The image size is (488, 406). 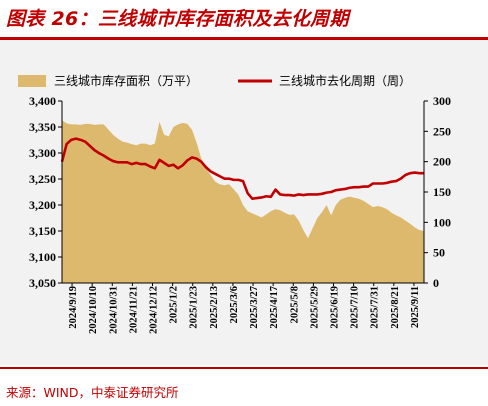 I want to click on x-tick-label: 2025/9/11, so click(x=415, y=307).